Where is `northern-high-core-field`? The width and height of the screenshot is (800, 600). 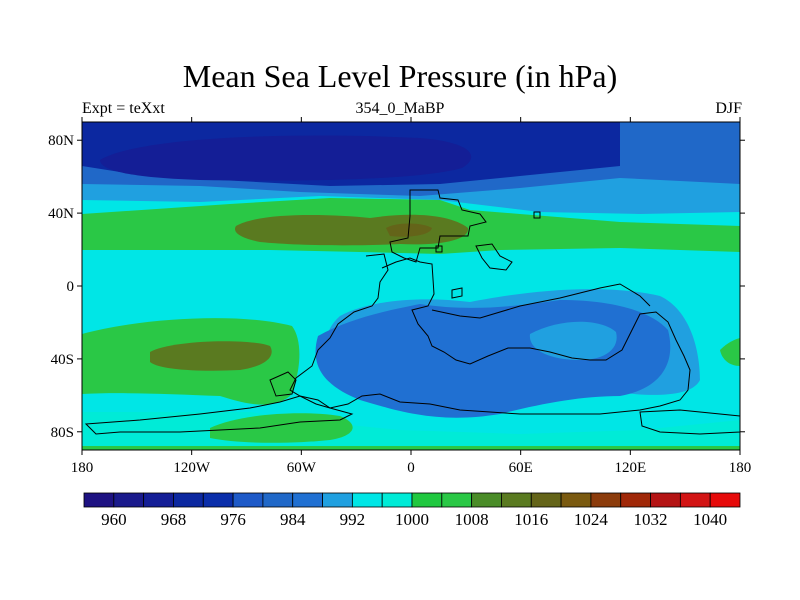
northern-high-core-field is located at coordinates (352, 230).